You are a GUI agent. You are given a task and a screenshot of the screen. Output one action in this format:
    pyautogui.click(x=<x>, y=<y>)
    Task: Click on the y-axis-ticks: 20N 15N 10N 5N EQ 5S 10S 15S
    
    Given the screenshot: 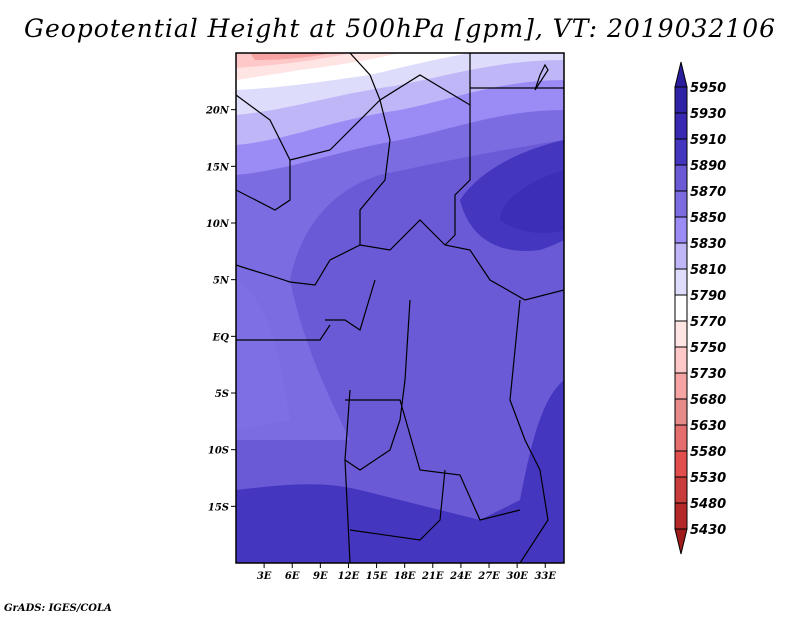 What is the action you would take?
    pyautogui.click(x=220, y=309)
    